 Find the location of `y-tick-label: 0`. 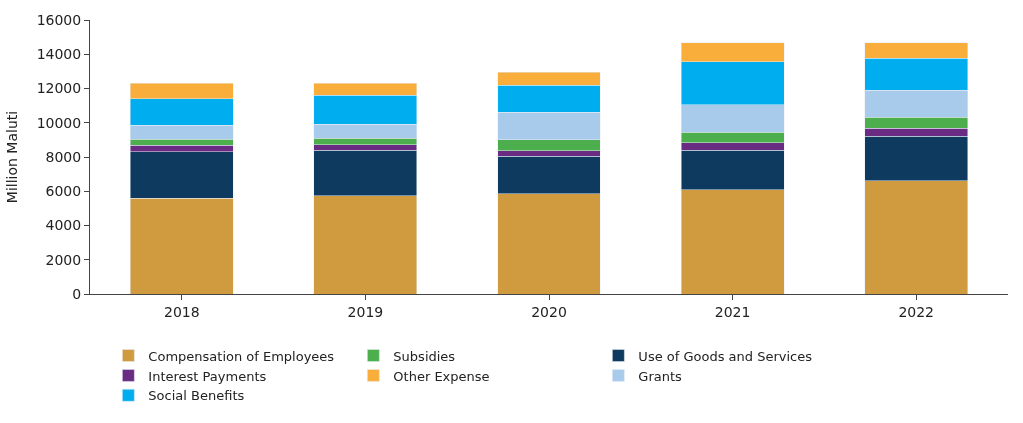

y-tick-label: 0 is located at coordinates (77, 293).